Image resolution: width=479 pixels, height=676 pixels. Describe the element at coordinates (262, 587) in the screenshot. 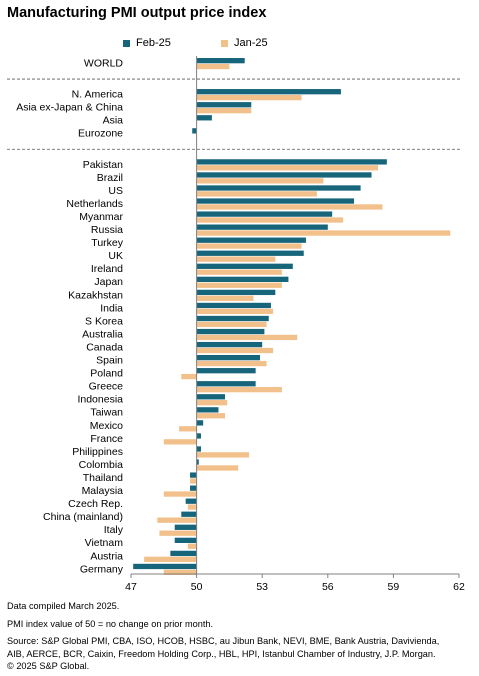

I see `x-tick-label-53: 53` at that location.